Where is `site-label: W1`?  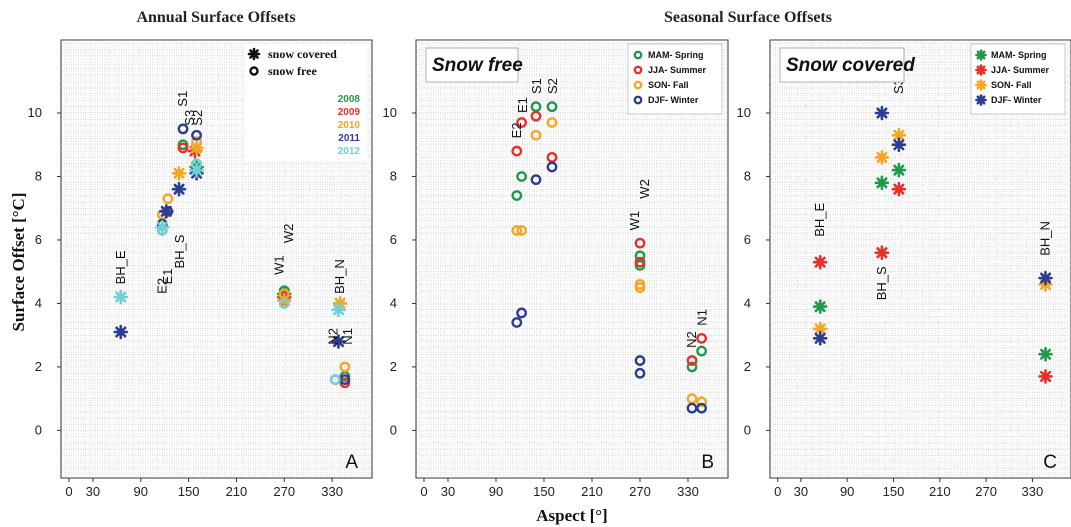 site-label: W1 is located at coordinates (279, 265).